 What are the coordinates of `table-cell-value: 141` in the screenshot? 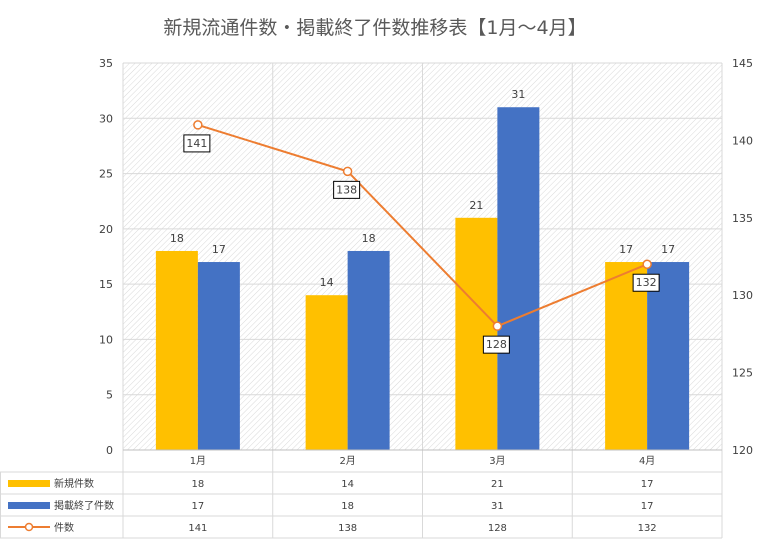 It's located at (197, 528).